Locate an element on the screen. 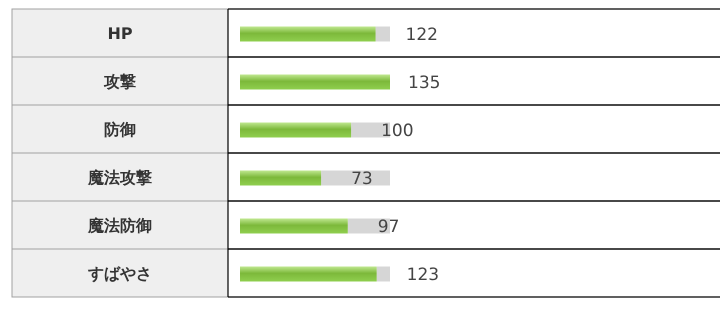 This screenshot has height=312, width=720. data-label: 100 is located at coordinates (397, 131).